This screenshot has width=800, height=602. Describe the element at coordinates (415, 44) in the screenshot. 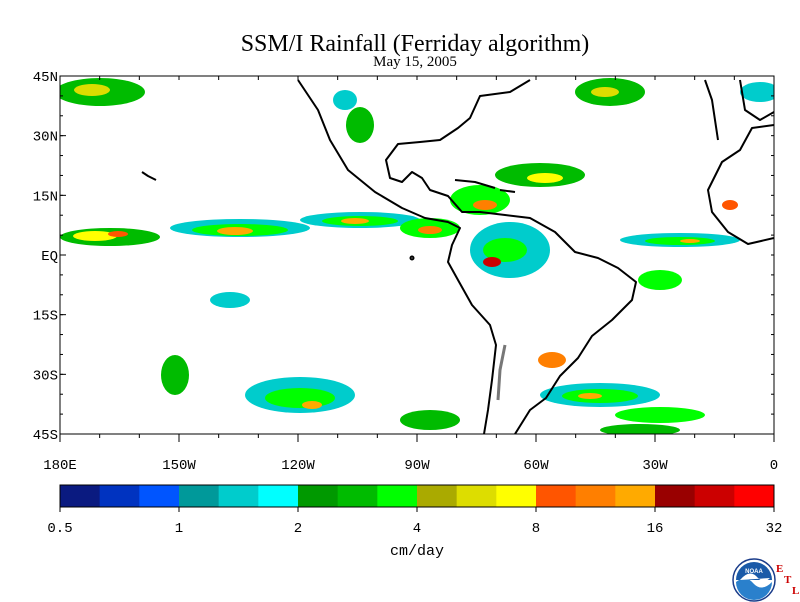

I see `map-title: SSM/I Rainfall (Ferriday algorithm)` at that location.